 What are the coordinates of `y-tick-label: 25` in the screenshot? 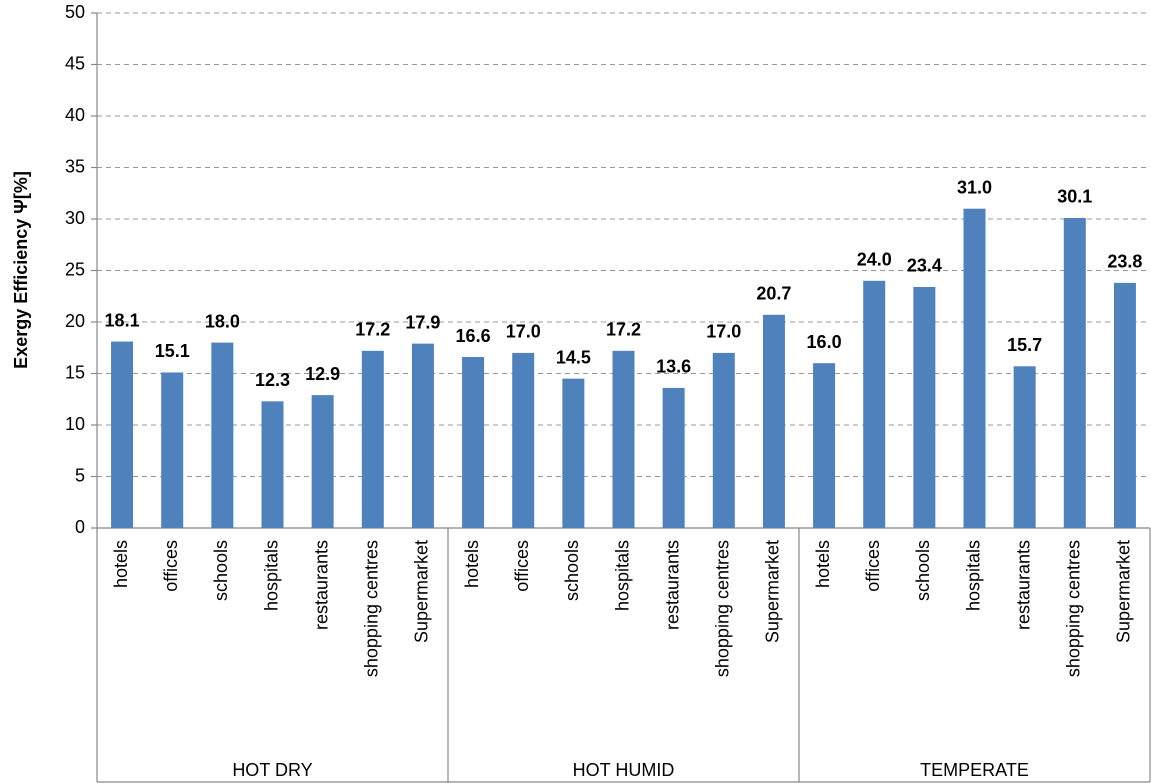 It's located at (75, 269).